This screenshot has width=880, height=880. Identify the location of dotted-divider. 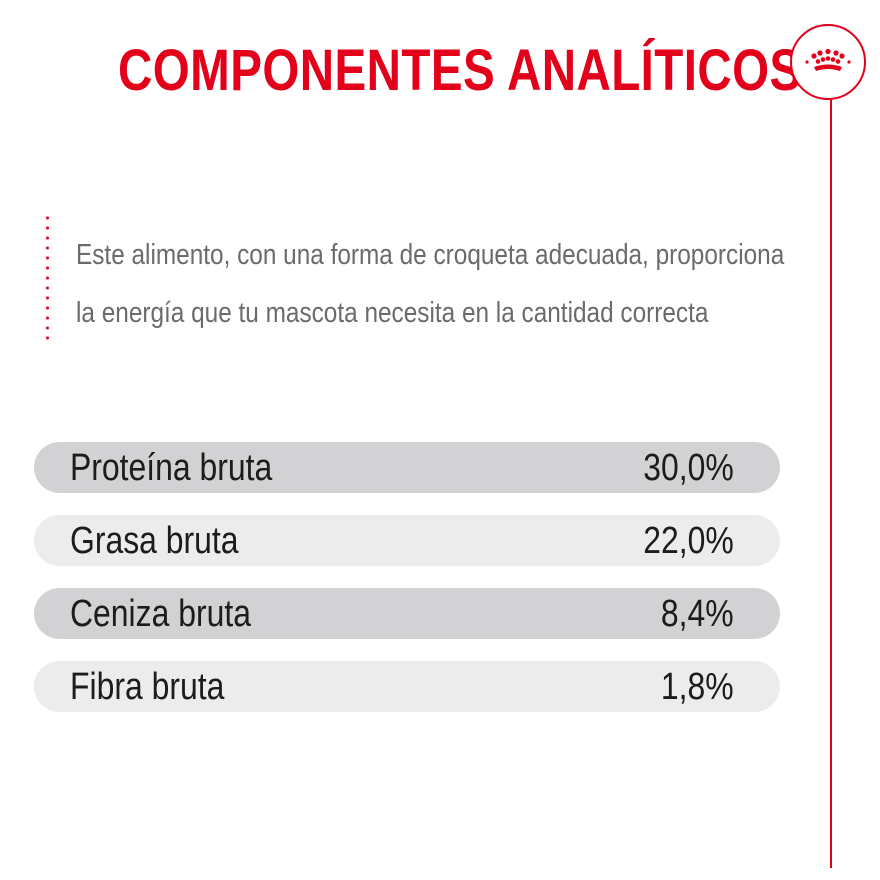
(47, 279).